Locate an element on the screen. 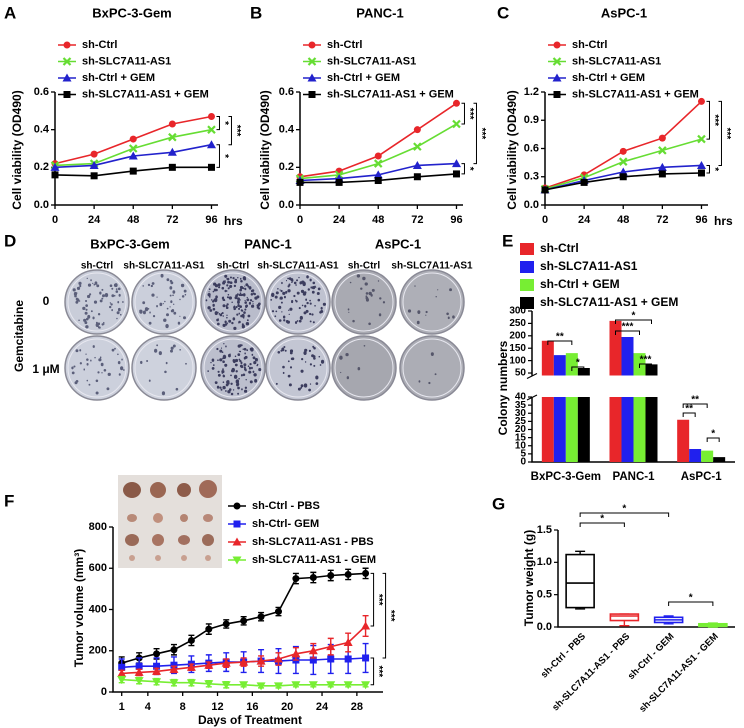 The height and width of the screenshot is (728, 744). column-label: sh-SLC7A11-AS1 is located at coordinates (298, 266).